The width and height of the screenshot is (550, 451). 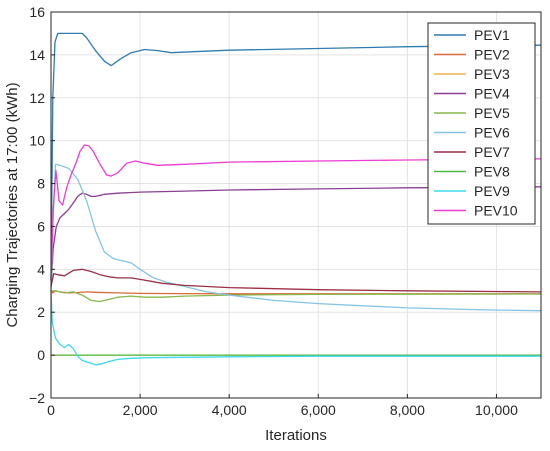 I want to click on y-tick-label: 16, so click(x=37, y=12).